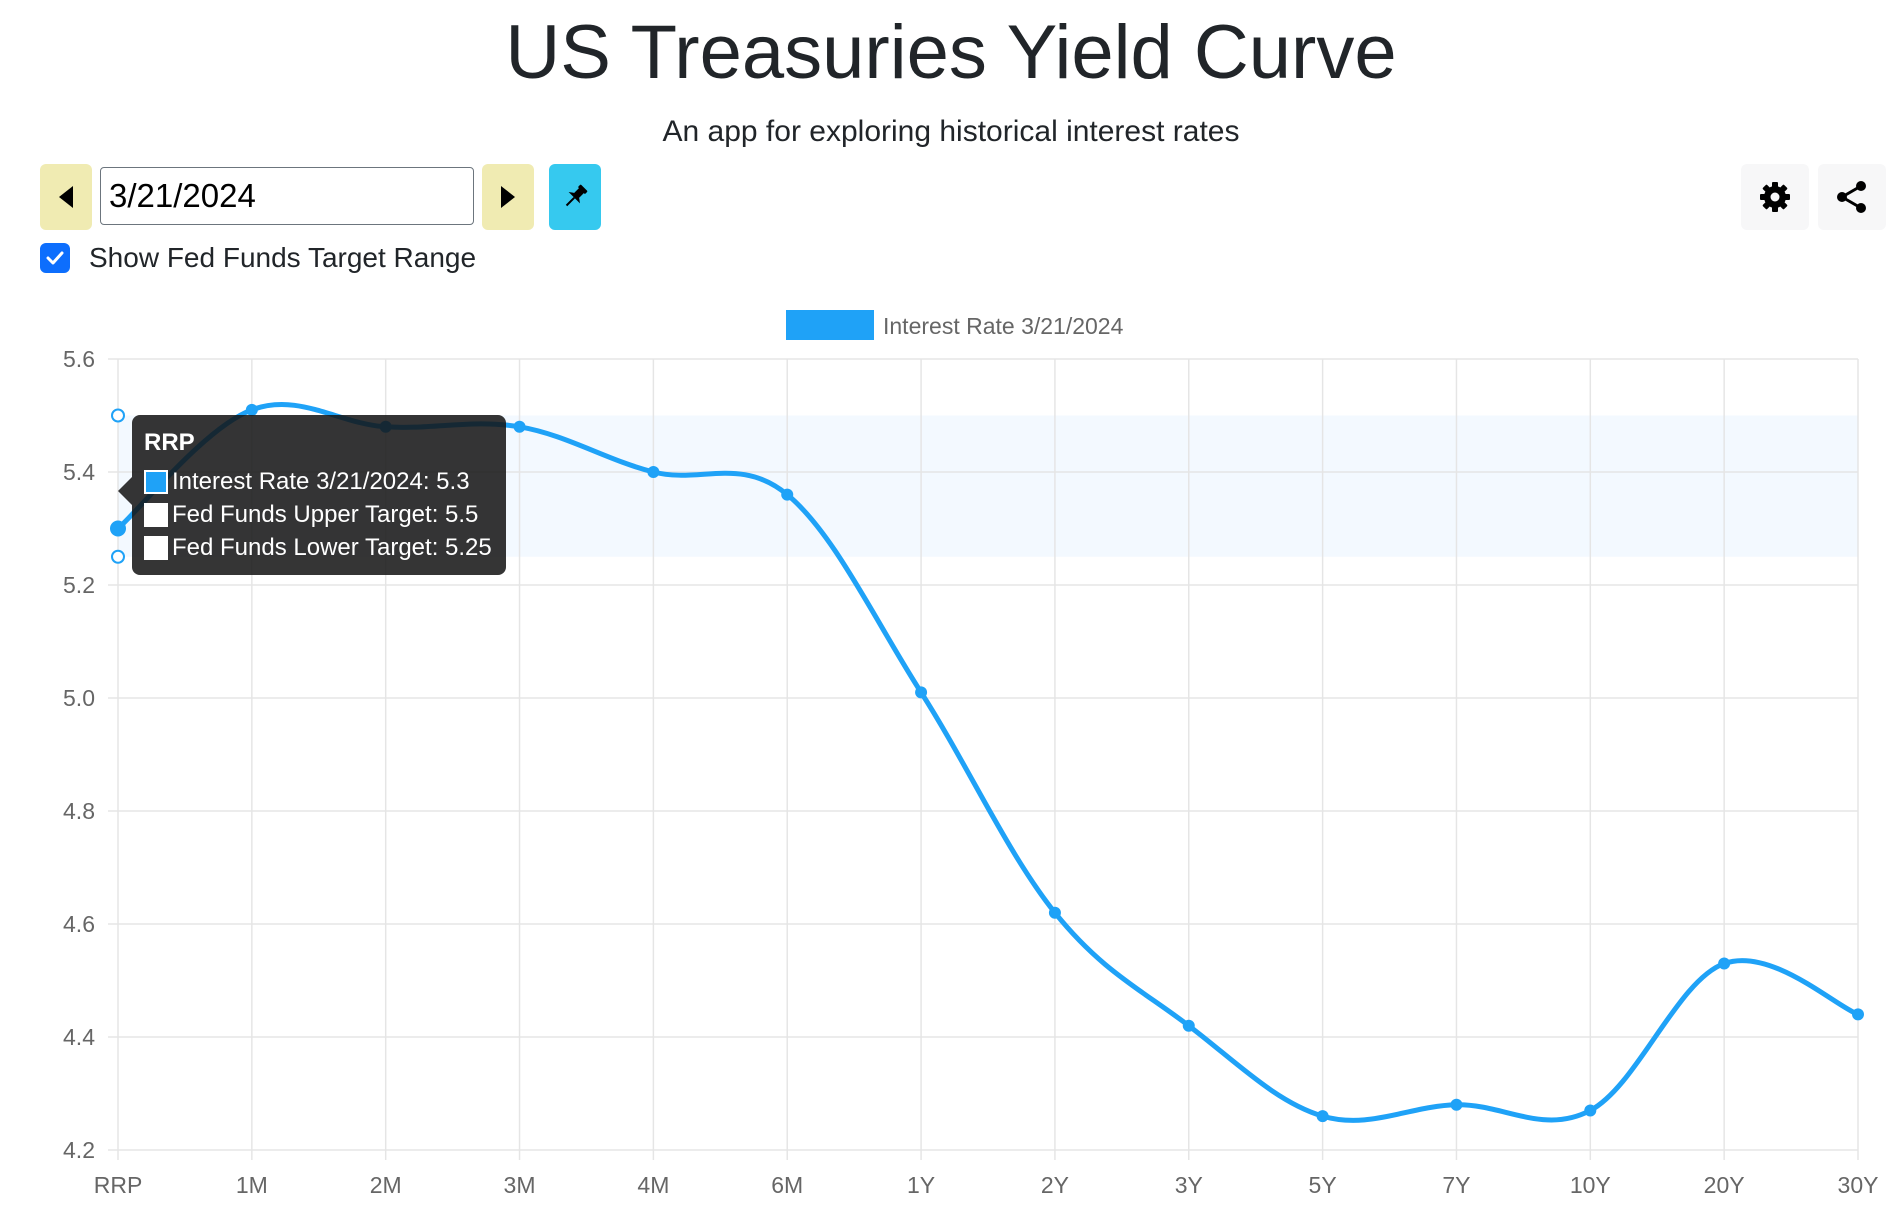  I want to click on gear-icon, so click(1775, 197).